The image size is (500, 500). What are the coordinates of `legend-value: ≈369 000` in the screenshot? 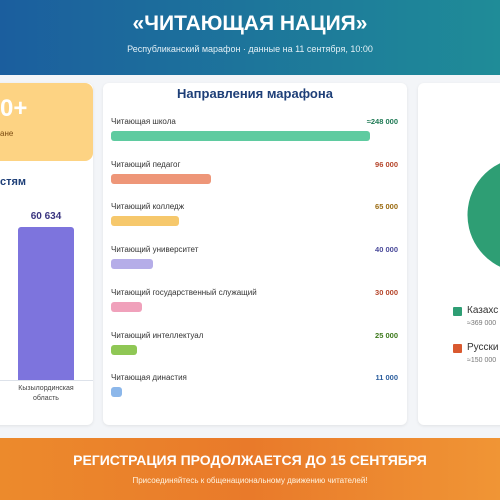 It's located at (482, 323).